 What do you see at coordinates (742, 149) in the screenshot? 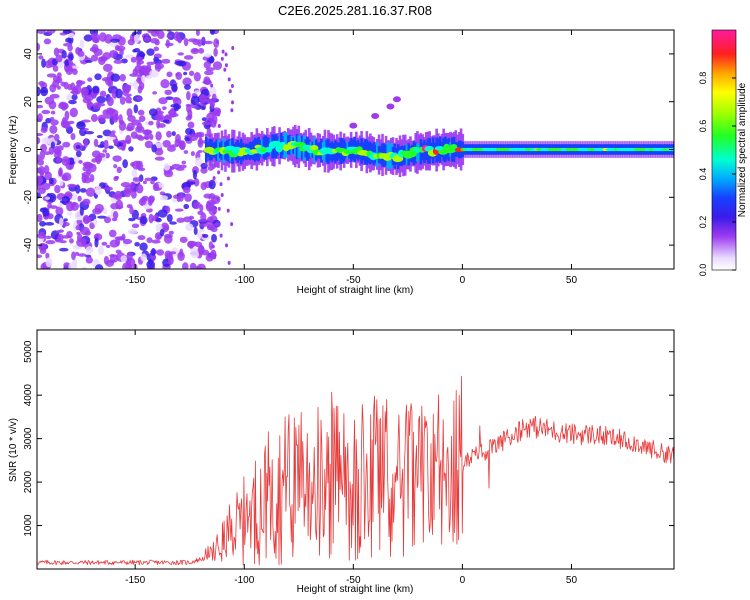
I see `colorbar-label: Normalized spectral amplitude` at bounding box center [742, 149].